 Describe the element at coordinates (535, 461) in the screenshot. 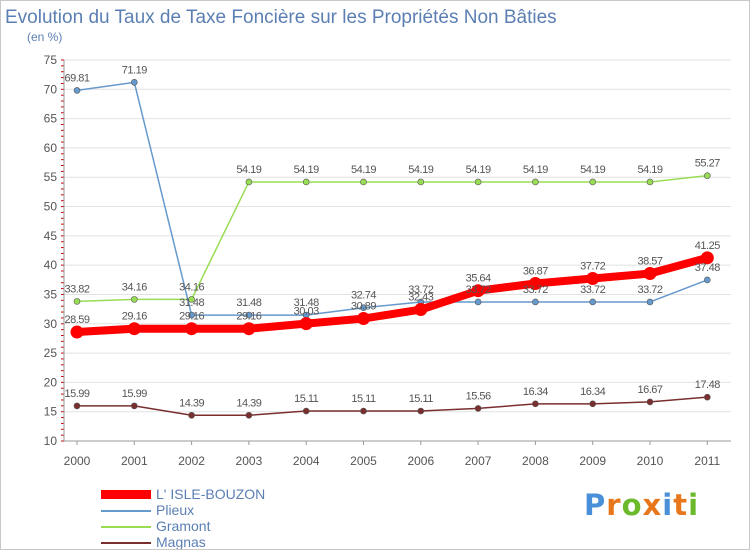

I see `x-tick-label: 2008` at that location.